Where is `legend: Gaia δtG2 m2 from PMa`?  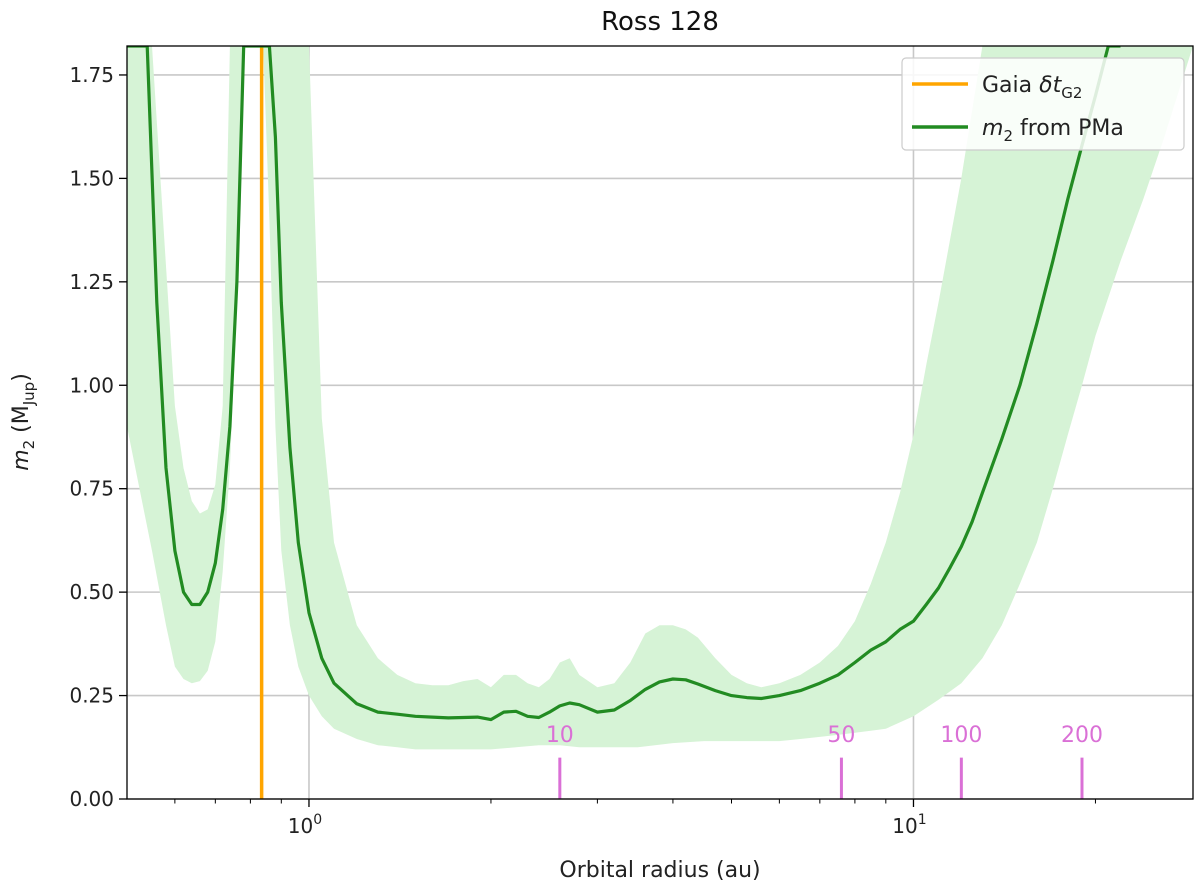 legend: Gaia δtG2 m2 from PMa is located at coordinates (1043, 104).